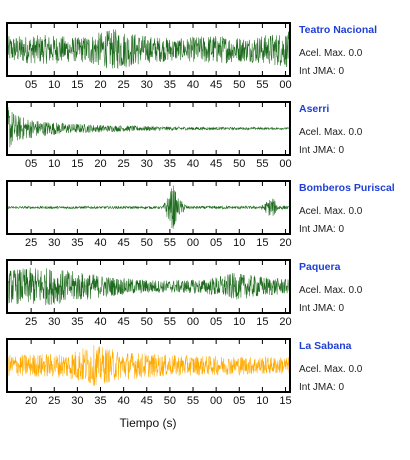 This screenshot has height=460, width=410. Describe the element at coordinates (320, 267) in the screenshot. I see `station-name: Paquera` at that location.